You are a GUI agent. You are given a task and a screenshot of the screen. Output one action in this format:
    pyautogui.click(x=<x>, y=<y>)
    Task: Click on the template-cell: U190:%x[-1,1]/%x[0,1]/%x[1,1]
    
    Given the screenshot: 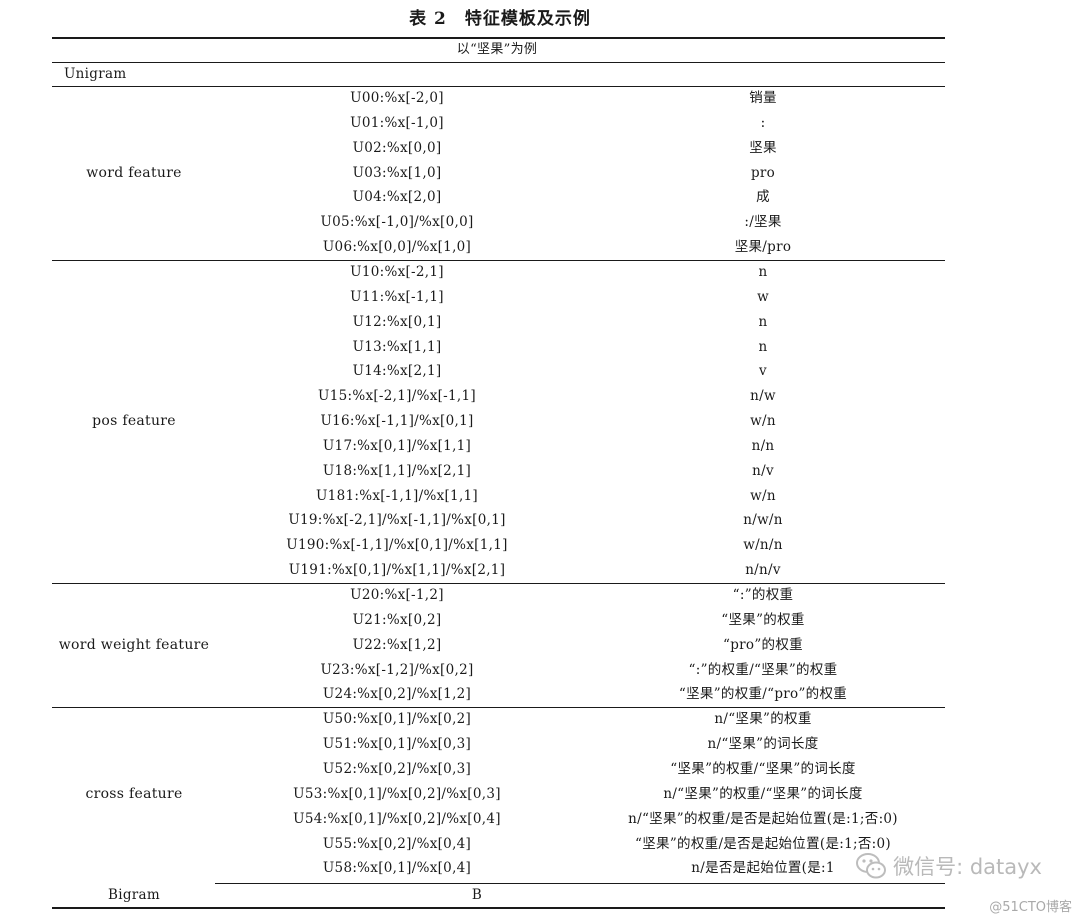 What is the action you would take?
    pyautogui.click(x=397, y=545)
    